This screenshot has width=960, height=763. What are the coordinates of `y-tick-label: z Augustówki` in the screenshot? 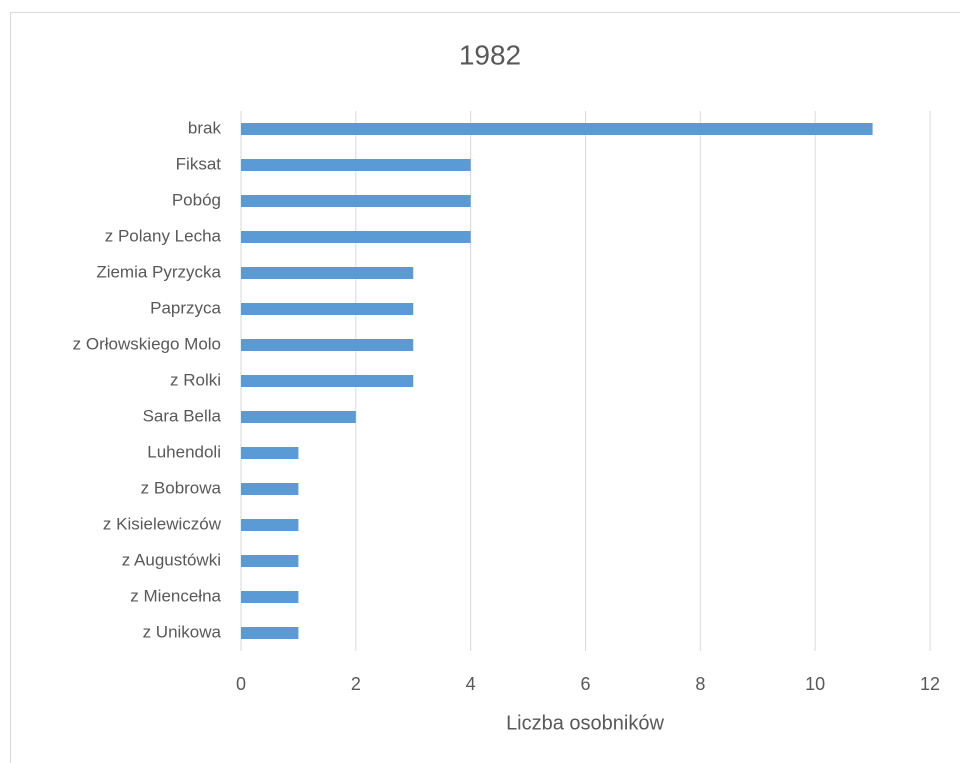 It's located at (171, 559).